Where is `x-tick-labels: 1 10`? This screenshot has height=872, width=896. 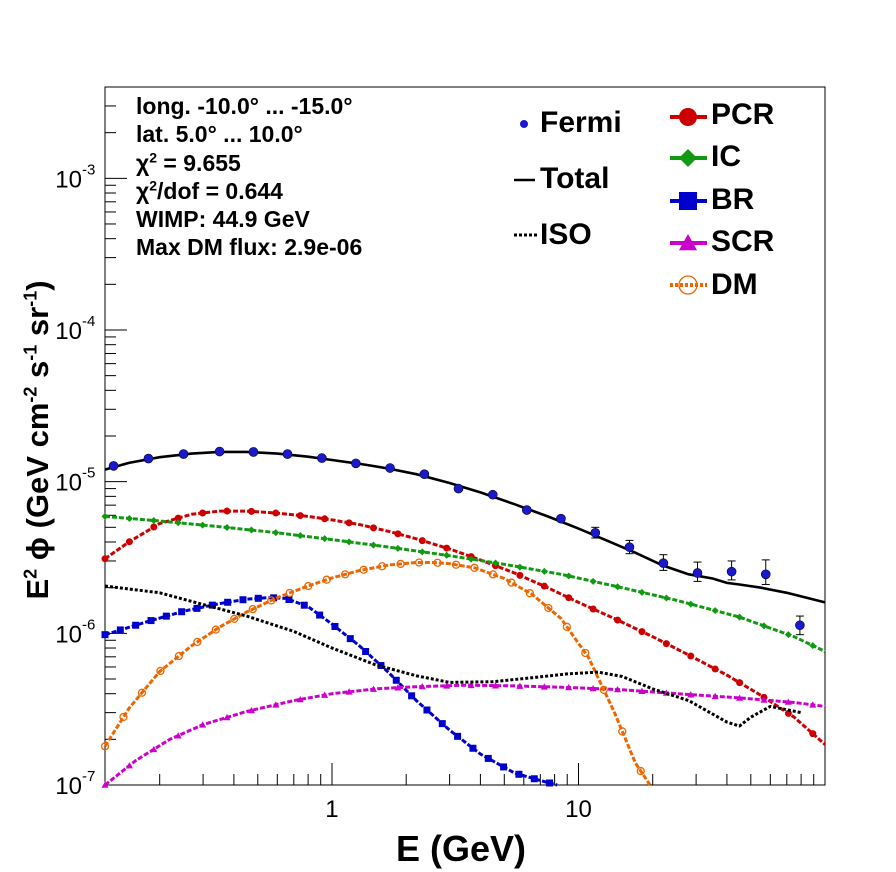
x-tick-labels: 1 10 is located at coordinates (458, 809).